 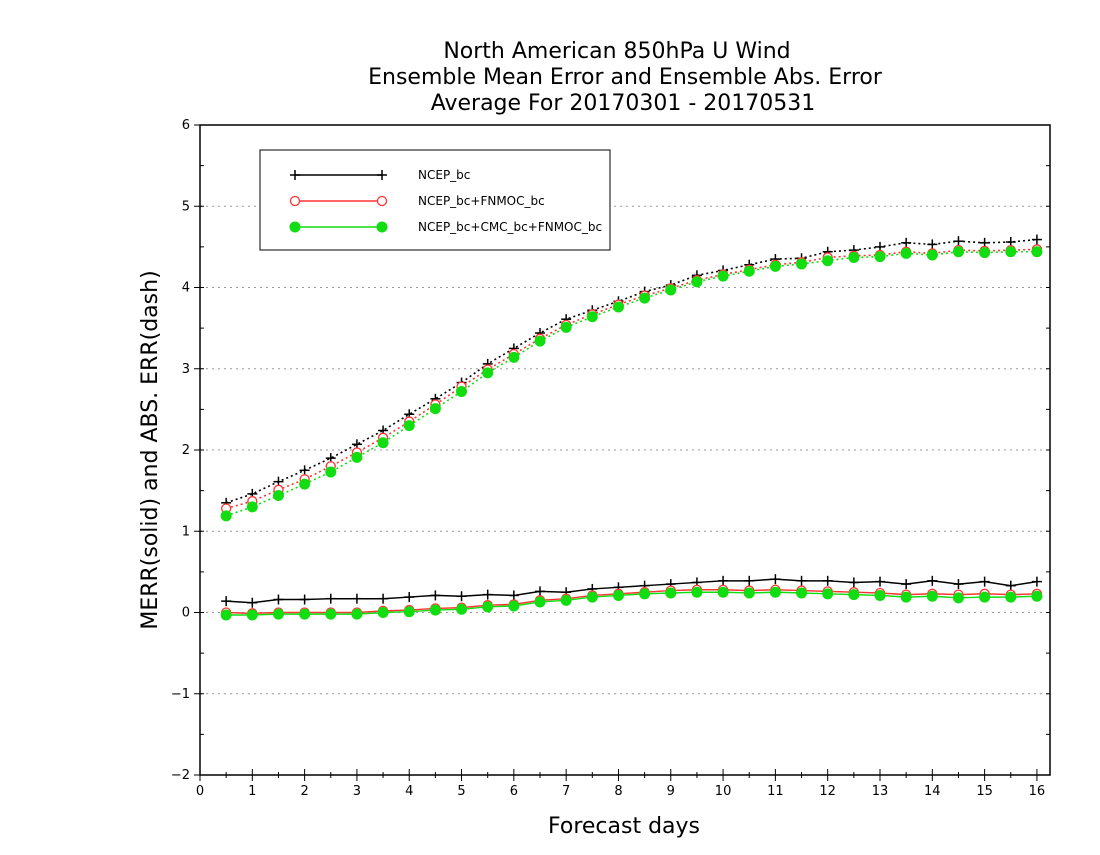 I want to click on x-tick-label: 8, so click(x=618, y=791).